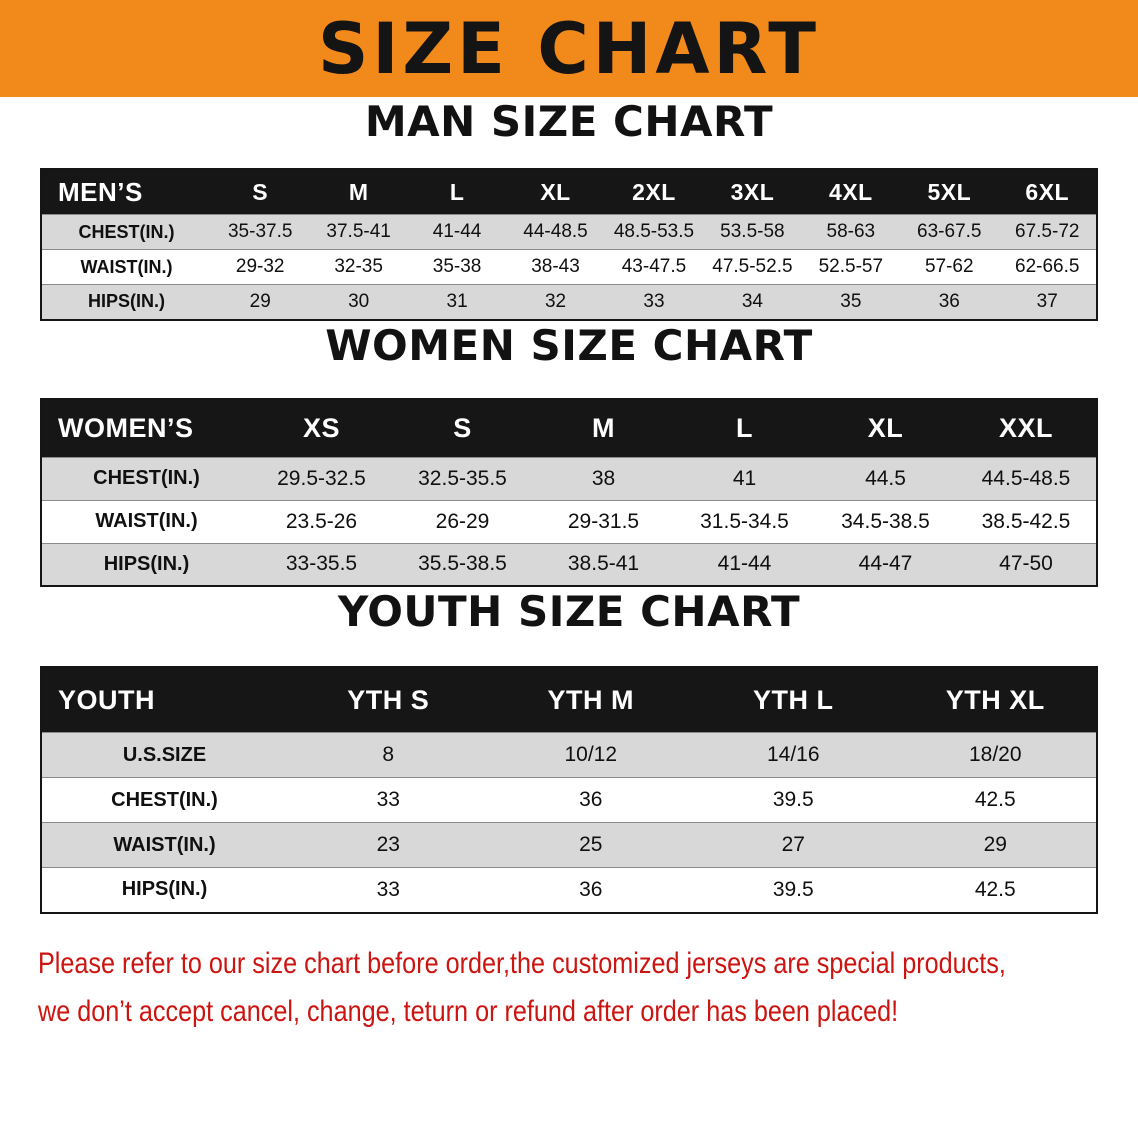  I want to click on value-cell: 34.5-38.5, so click(885, 521).